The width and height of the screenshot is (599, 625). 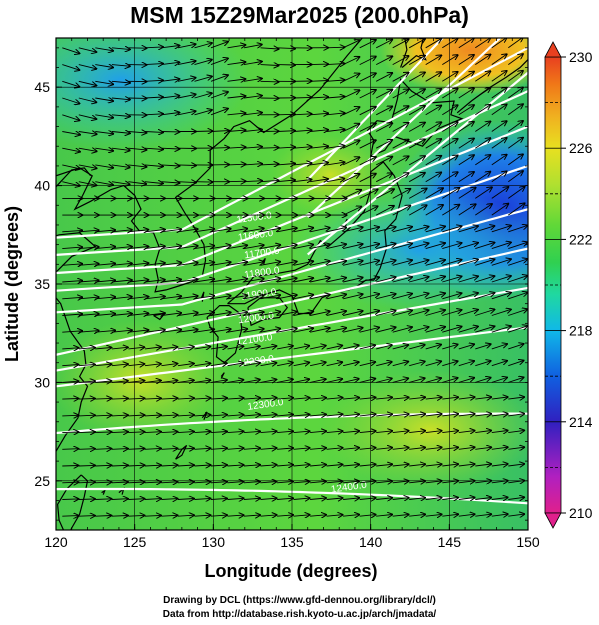 What do you see at coordinates (224, 334) in the screenshot?
I see `coastline-segment` at bounding box center [224, 334].